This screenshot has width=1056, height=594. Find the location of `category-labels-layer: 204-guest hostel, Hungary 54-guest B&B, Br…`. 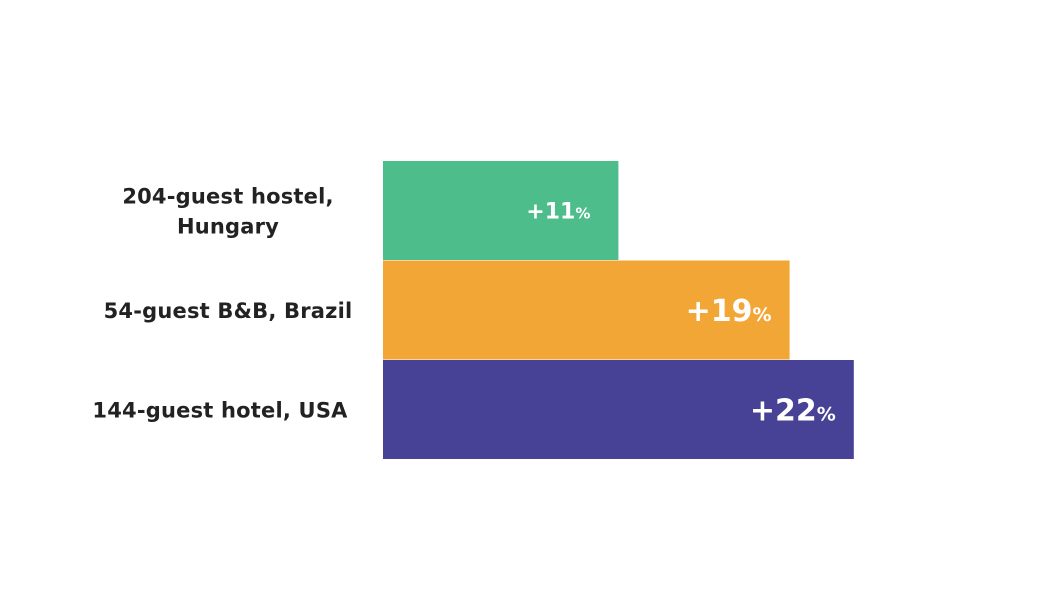

category-labels-layer: 204-guest hostel, Hungary 54-guest B&B, Br… is located at coordinates (222, 304).